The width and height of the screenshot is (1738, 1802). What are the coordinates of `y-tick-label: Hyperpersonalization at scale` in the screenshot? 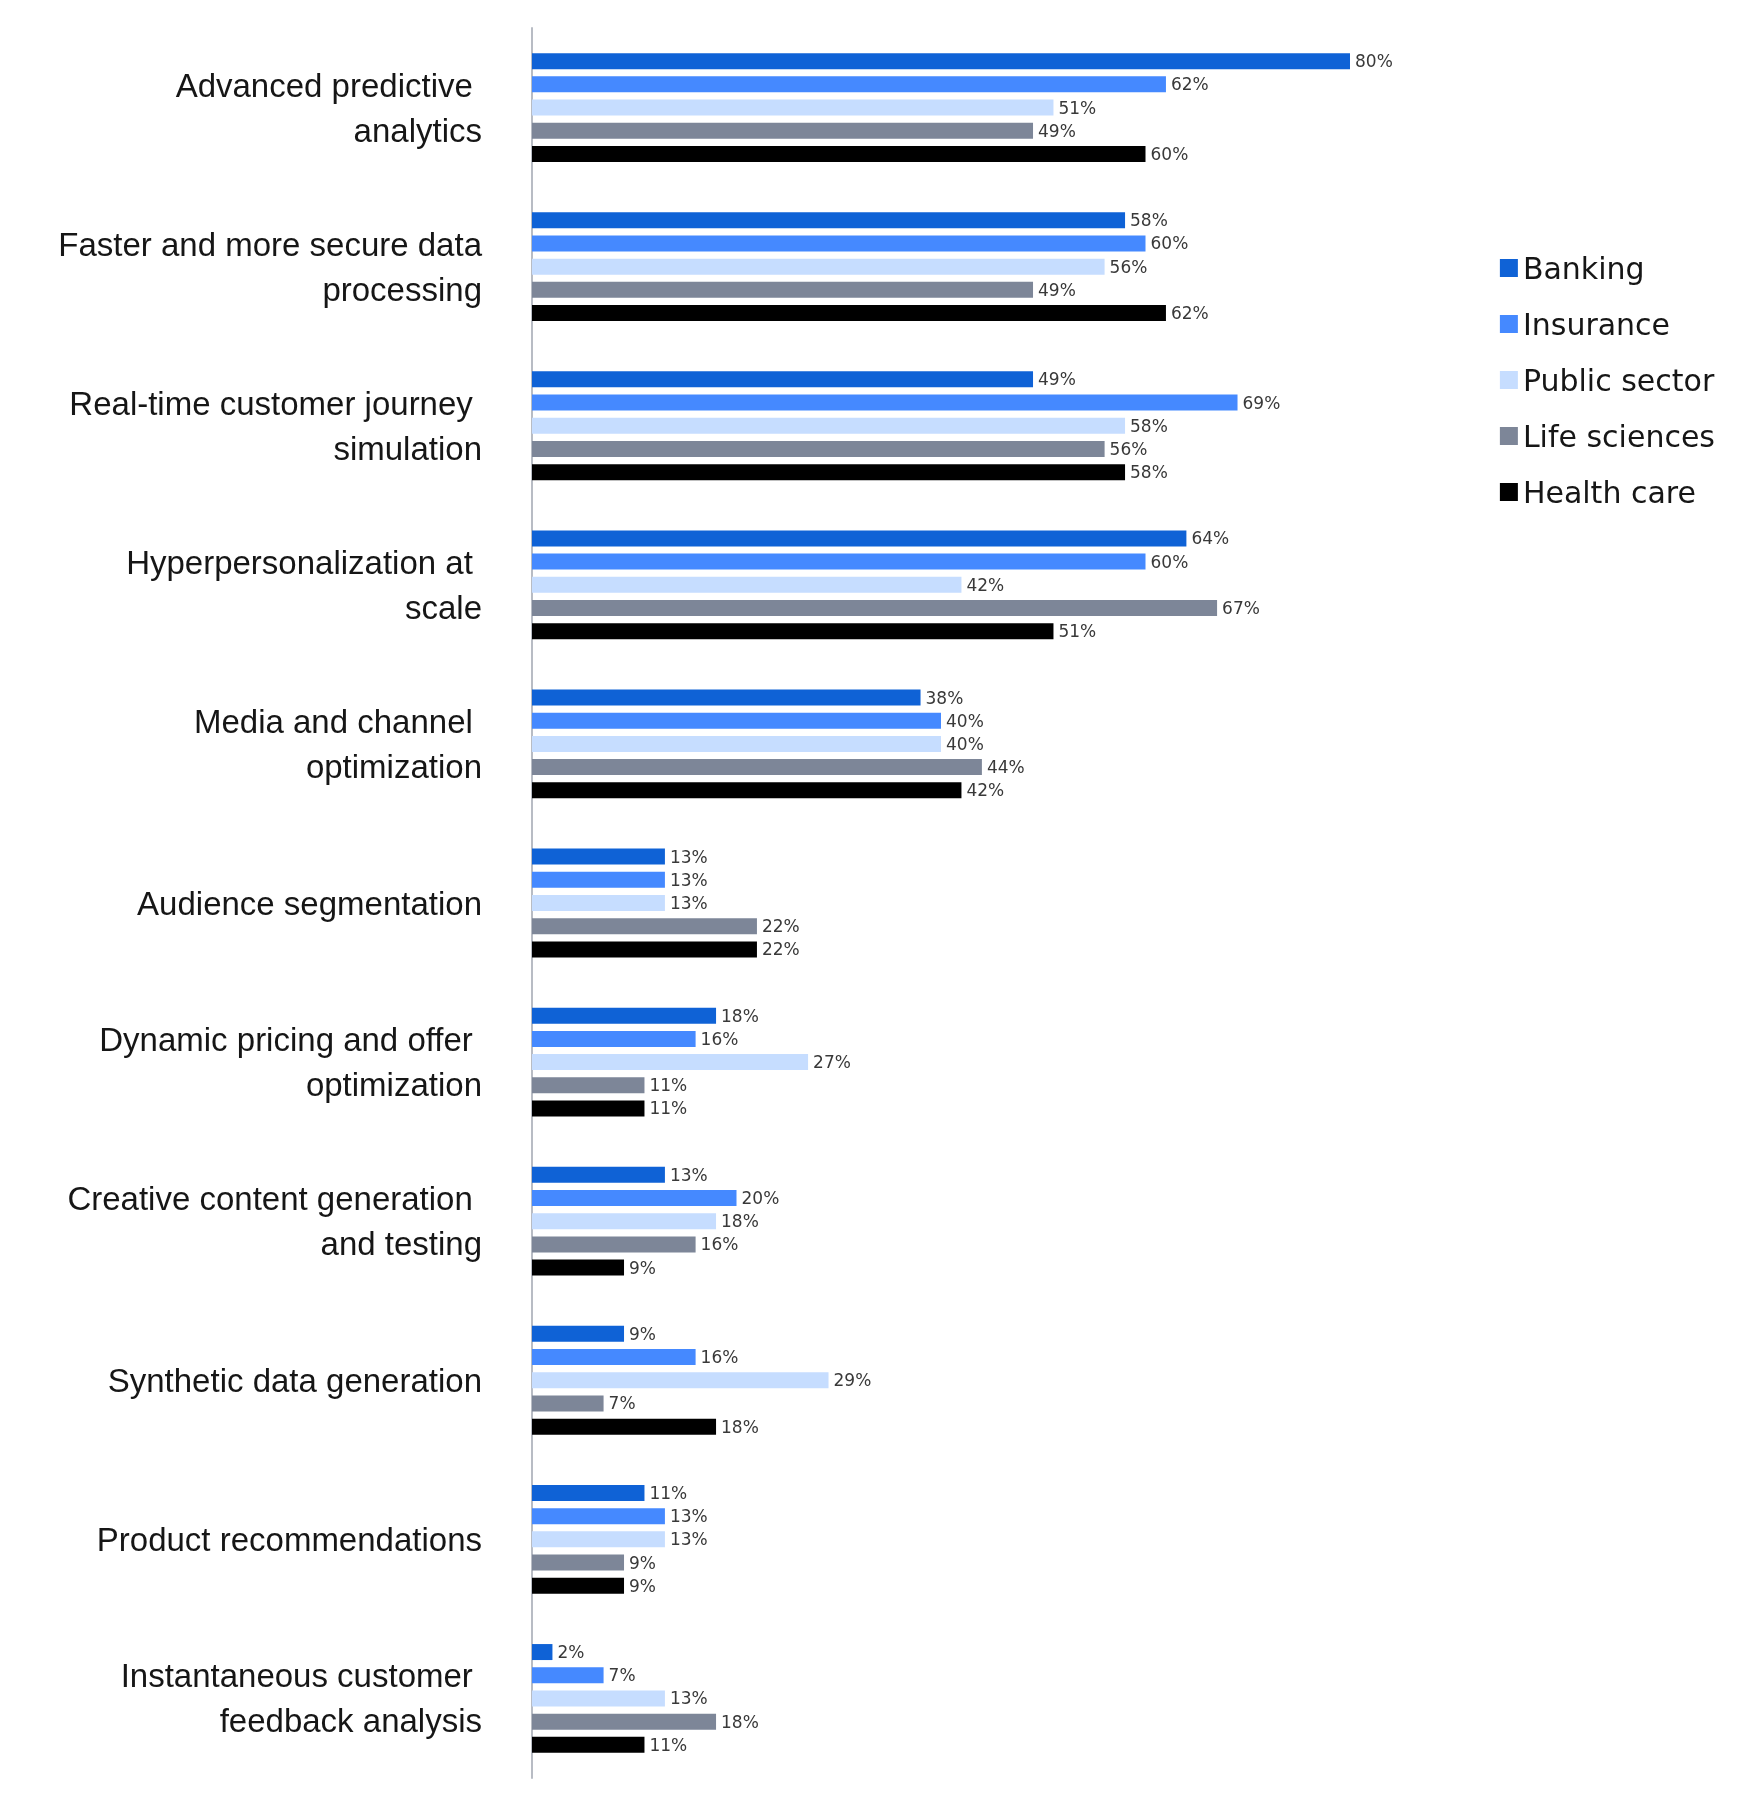 It's located at (304, 584).